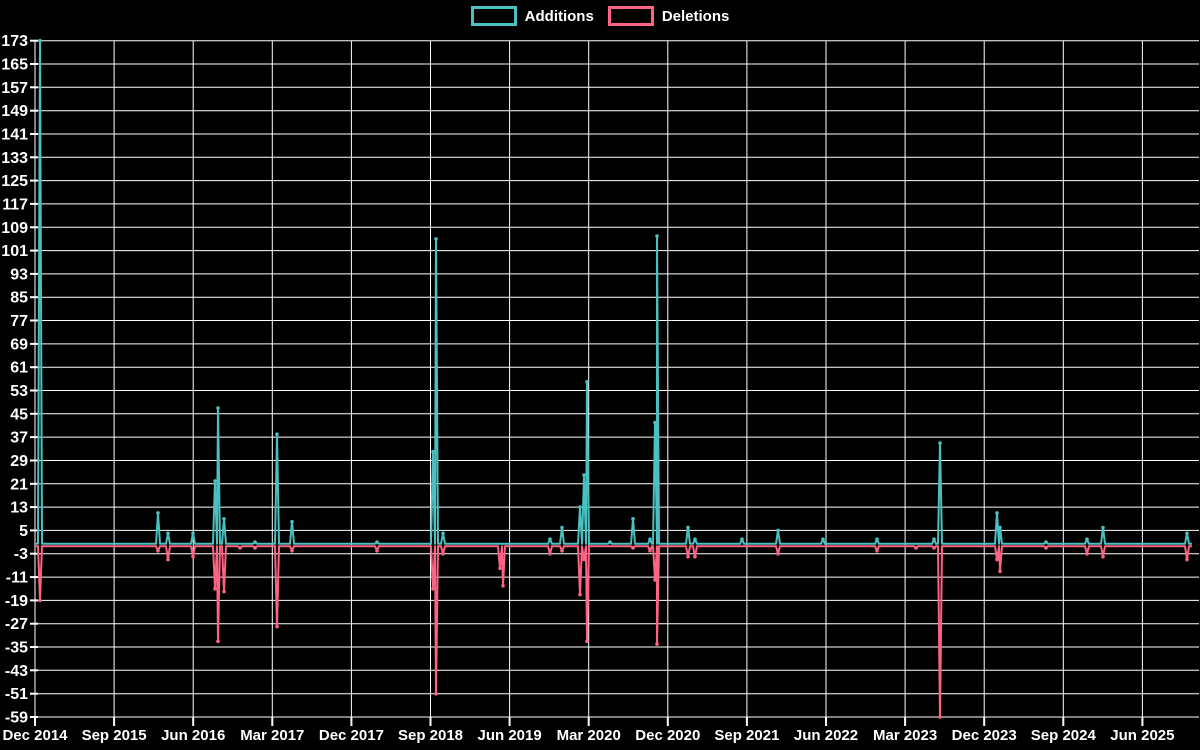 This screenshot has width=1200, height=750. What do you see at coordinates (19, 484) in the screenshot?
I see `y-tick-label: 21` at bounding box center [19, 484].